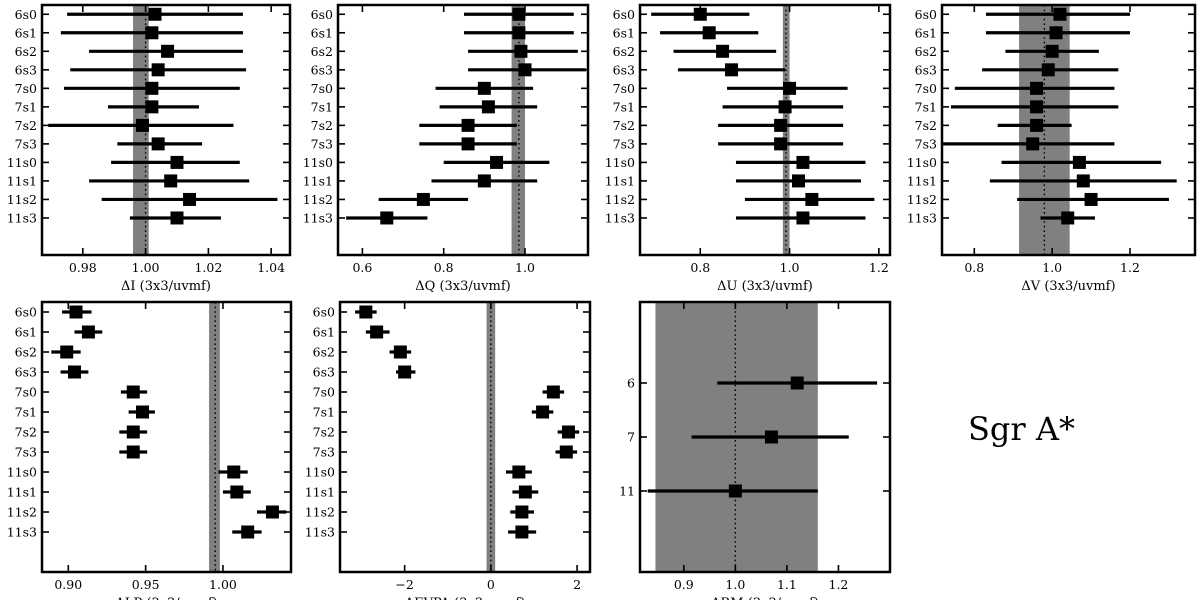 The image size is (1200, 600). I want to click on x-tick-label-1p04: 1.04, so click(271, 267).